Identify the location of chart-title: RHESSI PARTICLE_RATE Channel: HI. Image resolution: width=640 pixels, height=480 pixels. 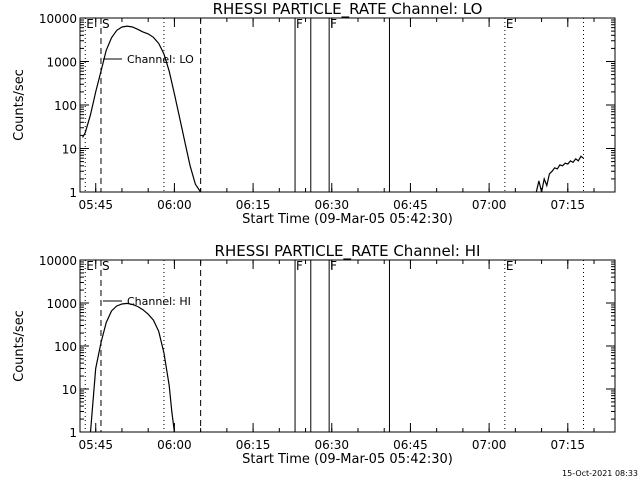
(348, 251).